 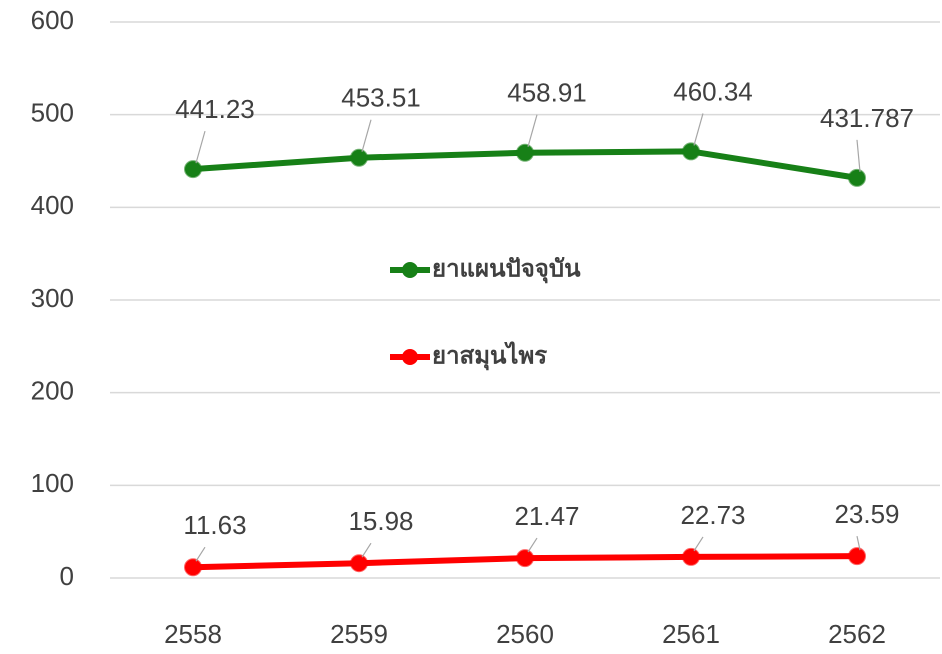 I want to click on data-label: 441.23, so click(x=215, y=109).